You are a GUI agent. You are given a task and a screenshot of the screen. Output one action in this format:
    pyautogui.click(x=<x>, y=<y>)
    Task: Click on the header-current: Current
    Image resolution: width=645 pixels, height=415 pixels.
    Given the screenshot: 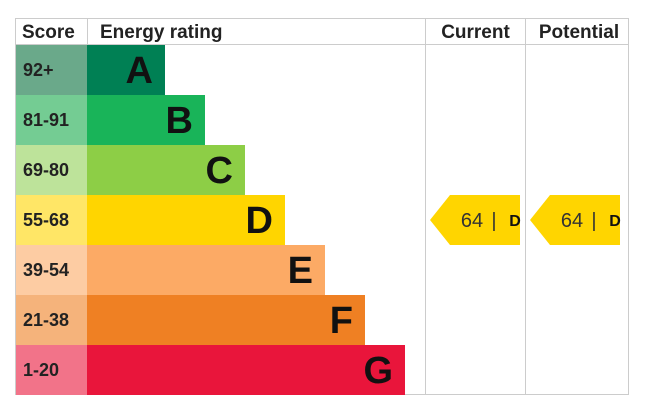 What is the action you would take?
    pyautogui.click(x=475, y=32)
    